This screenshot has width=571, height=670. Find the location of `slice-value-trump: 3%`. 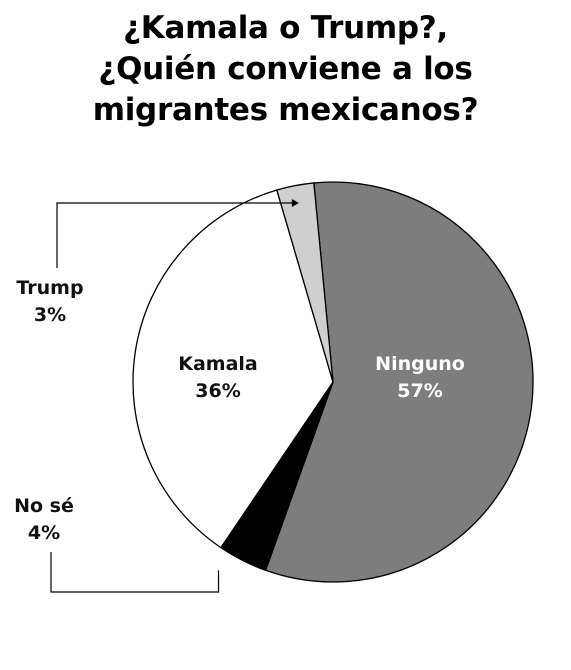

slice-value-trump: 3% is located at coordinates (50, 315).